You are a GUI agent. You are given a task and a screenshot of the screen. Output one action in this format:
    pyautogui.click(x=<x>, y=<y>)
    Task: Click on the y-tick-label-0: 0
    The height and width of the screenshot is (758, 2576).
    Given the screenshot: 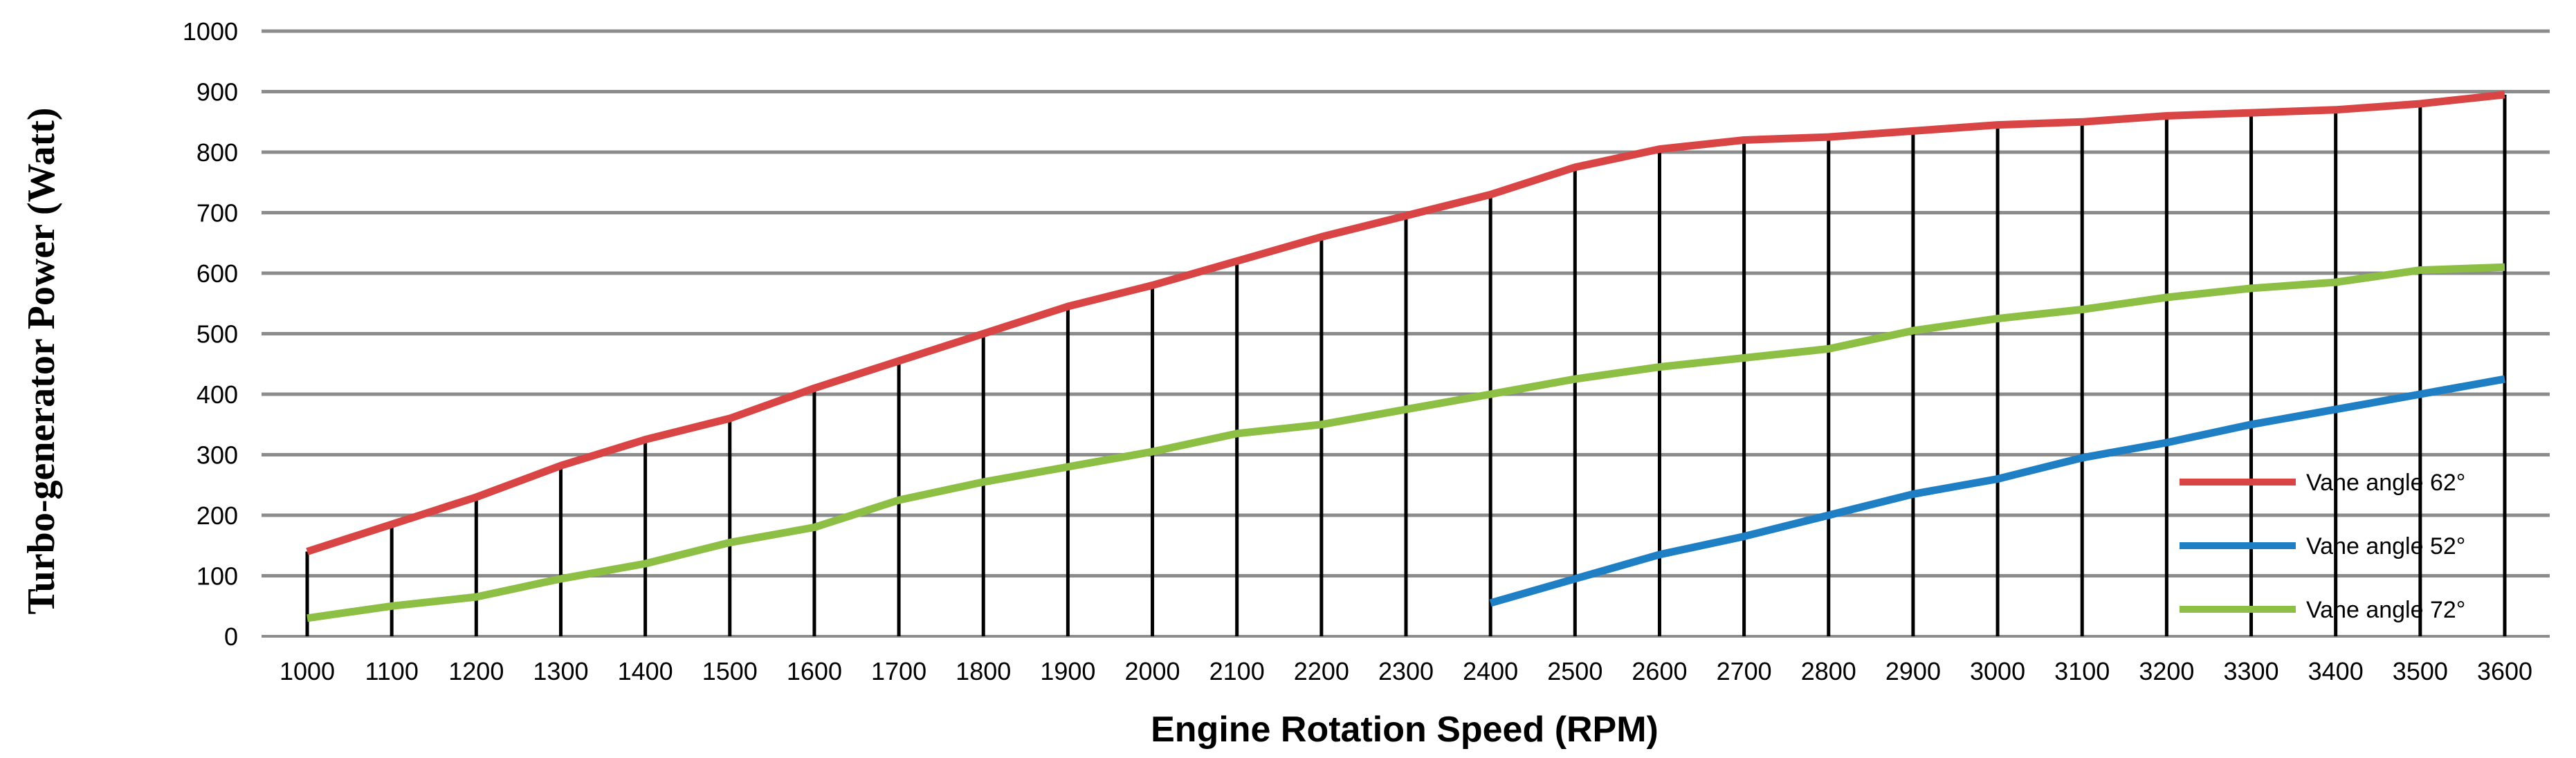 What is the action you would take?
    pyautogui.click(x=231, y=636)
    